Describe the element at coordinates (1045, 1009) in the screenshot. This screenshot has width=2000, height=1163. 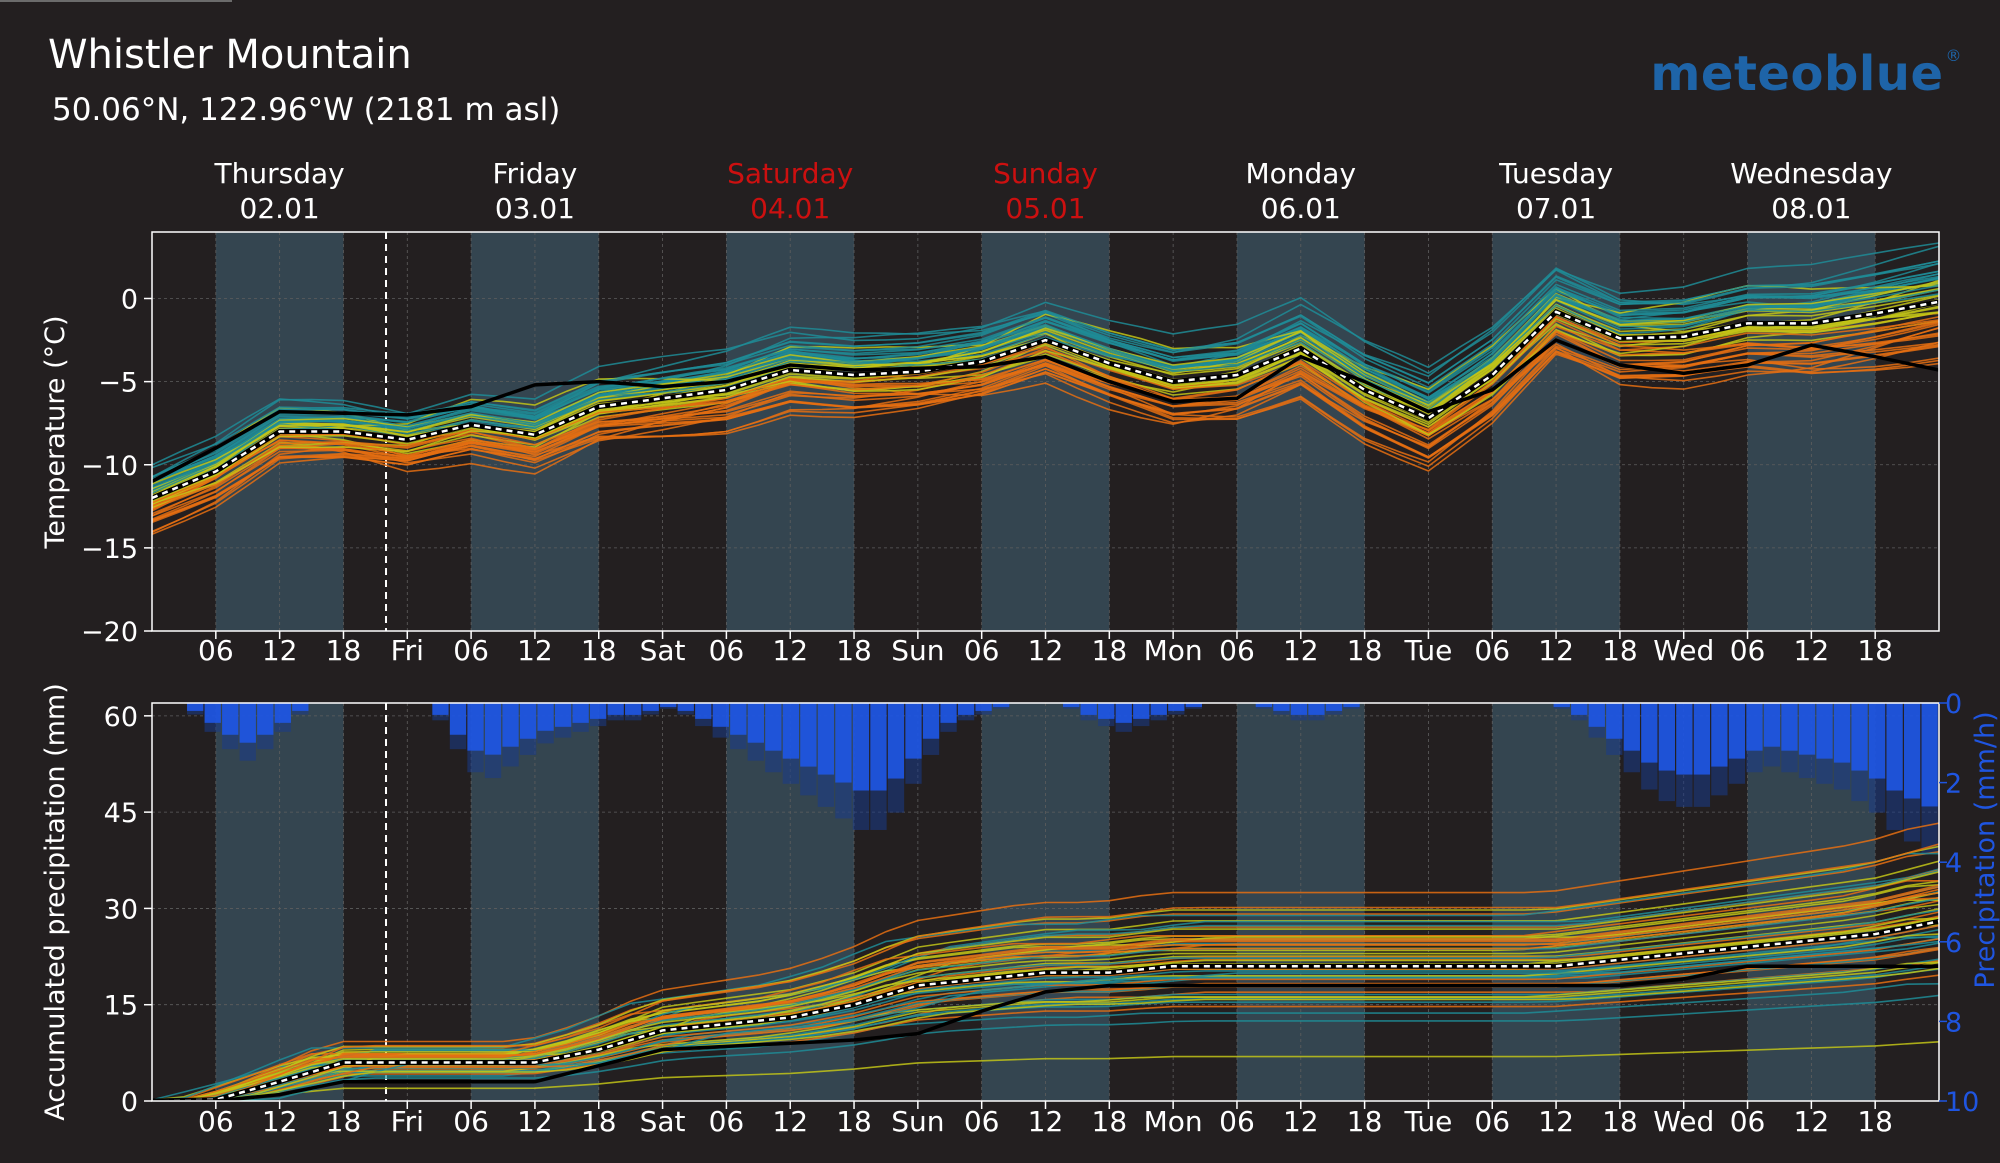
I see `median-line-outline` at that location.